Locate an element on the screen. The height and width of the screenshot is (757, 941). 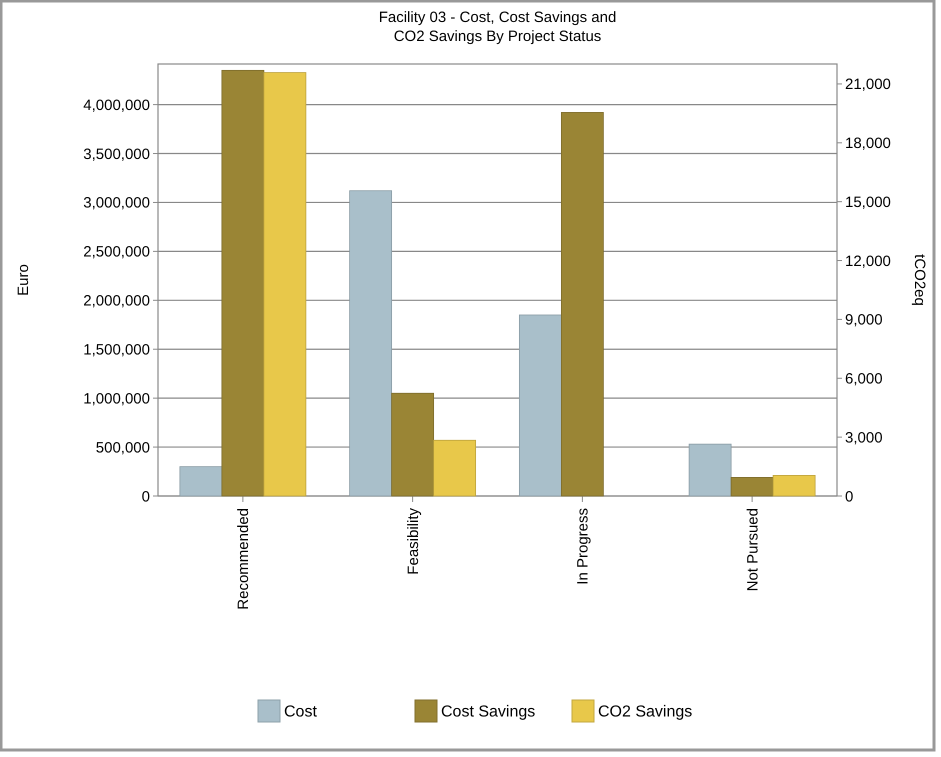
x-tick-label: In Progress is located at coordinates (583, 546).